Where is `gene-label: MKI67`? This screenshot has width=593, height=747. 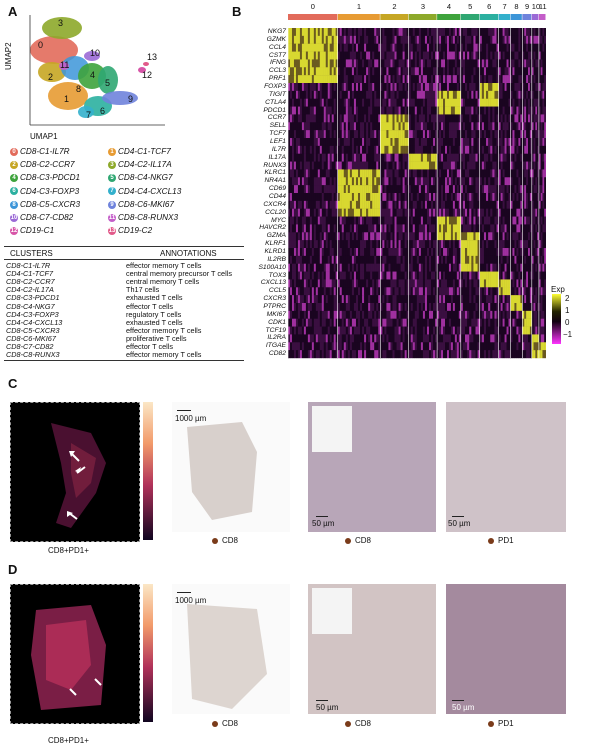 gene-label: MKI67 is located at coordinates (276, 314).